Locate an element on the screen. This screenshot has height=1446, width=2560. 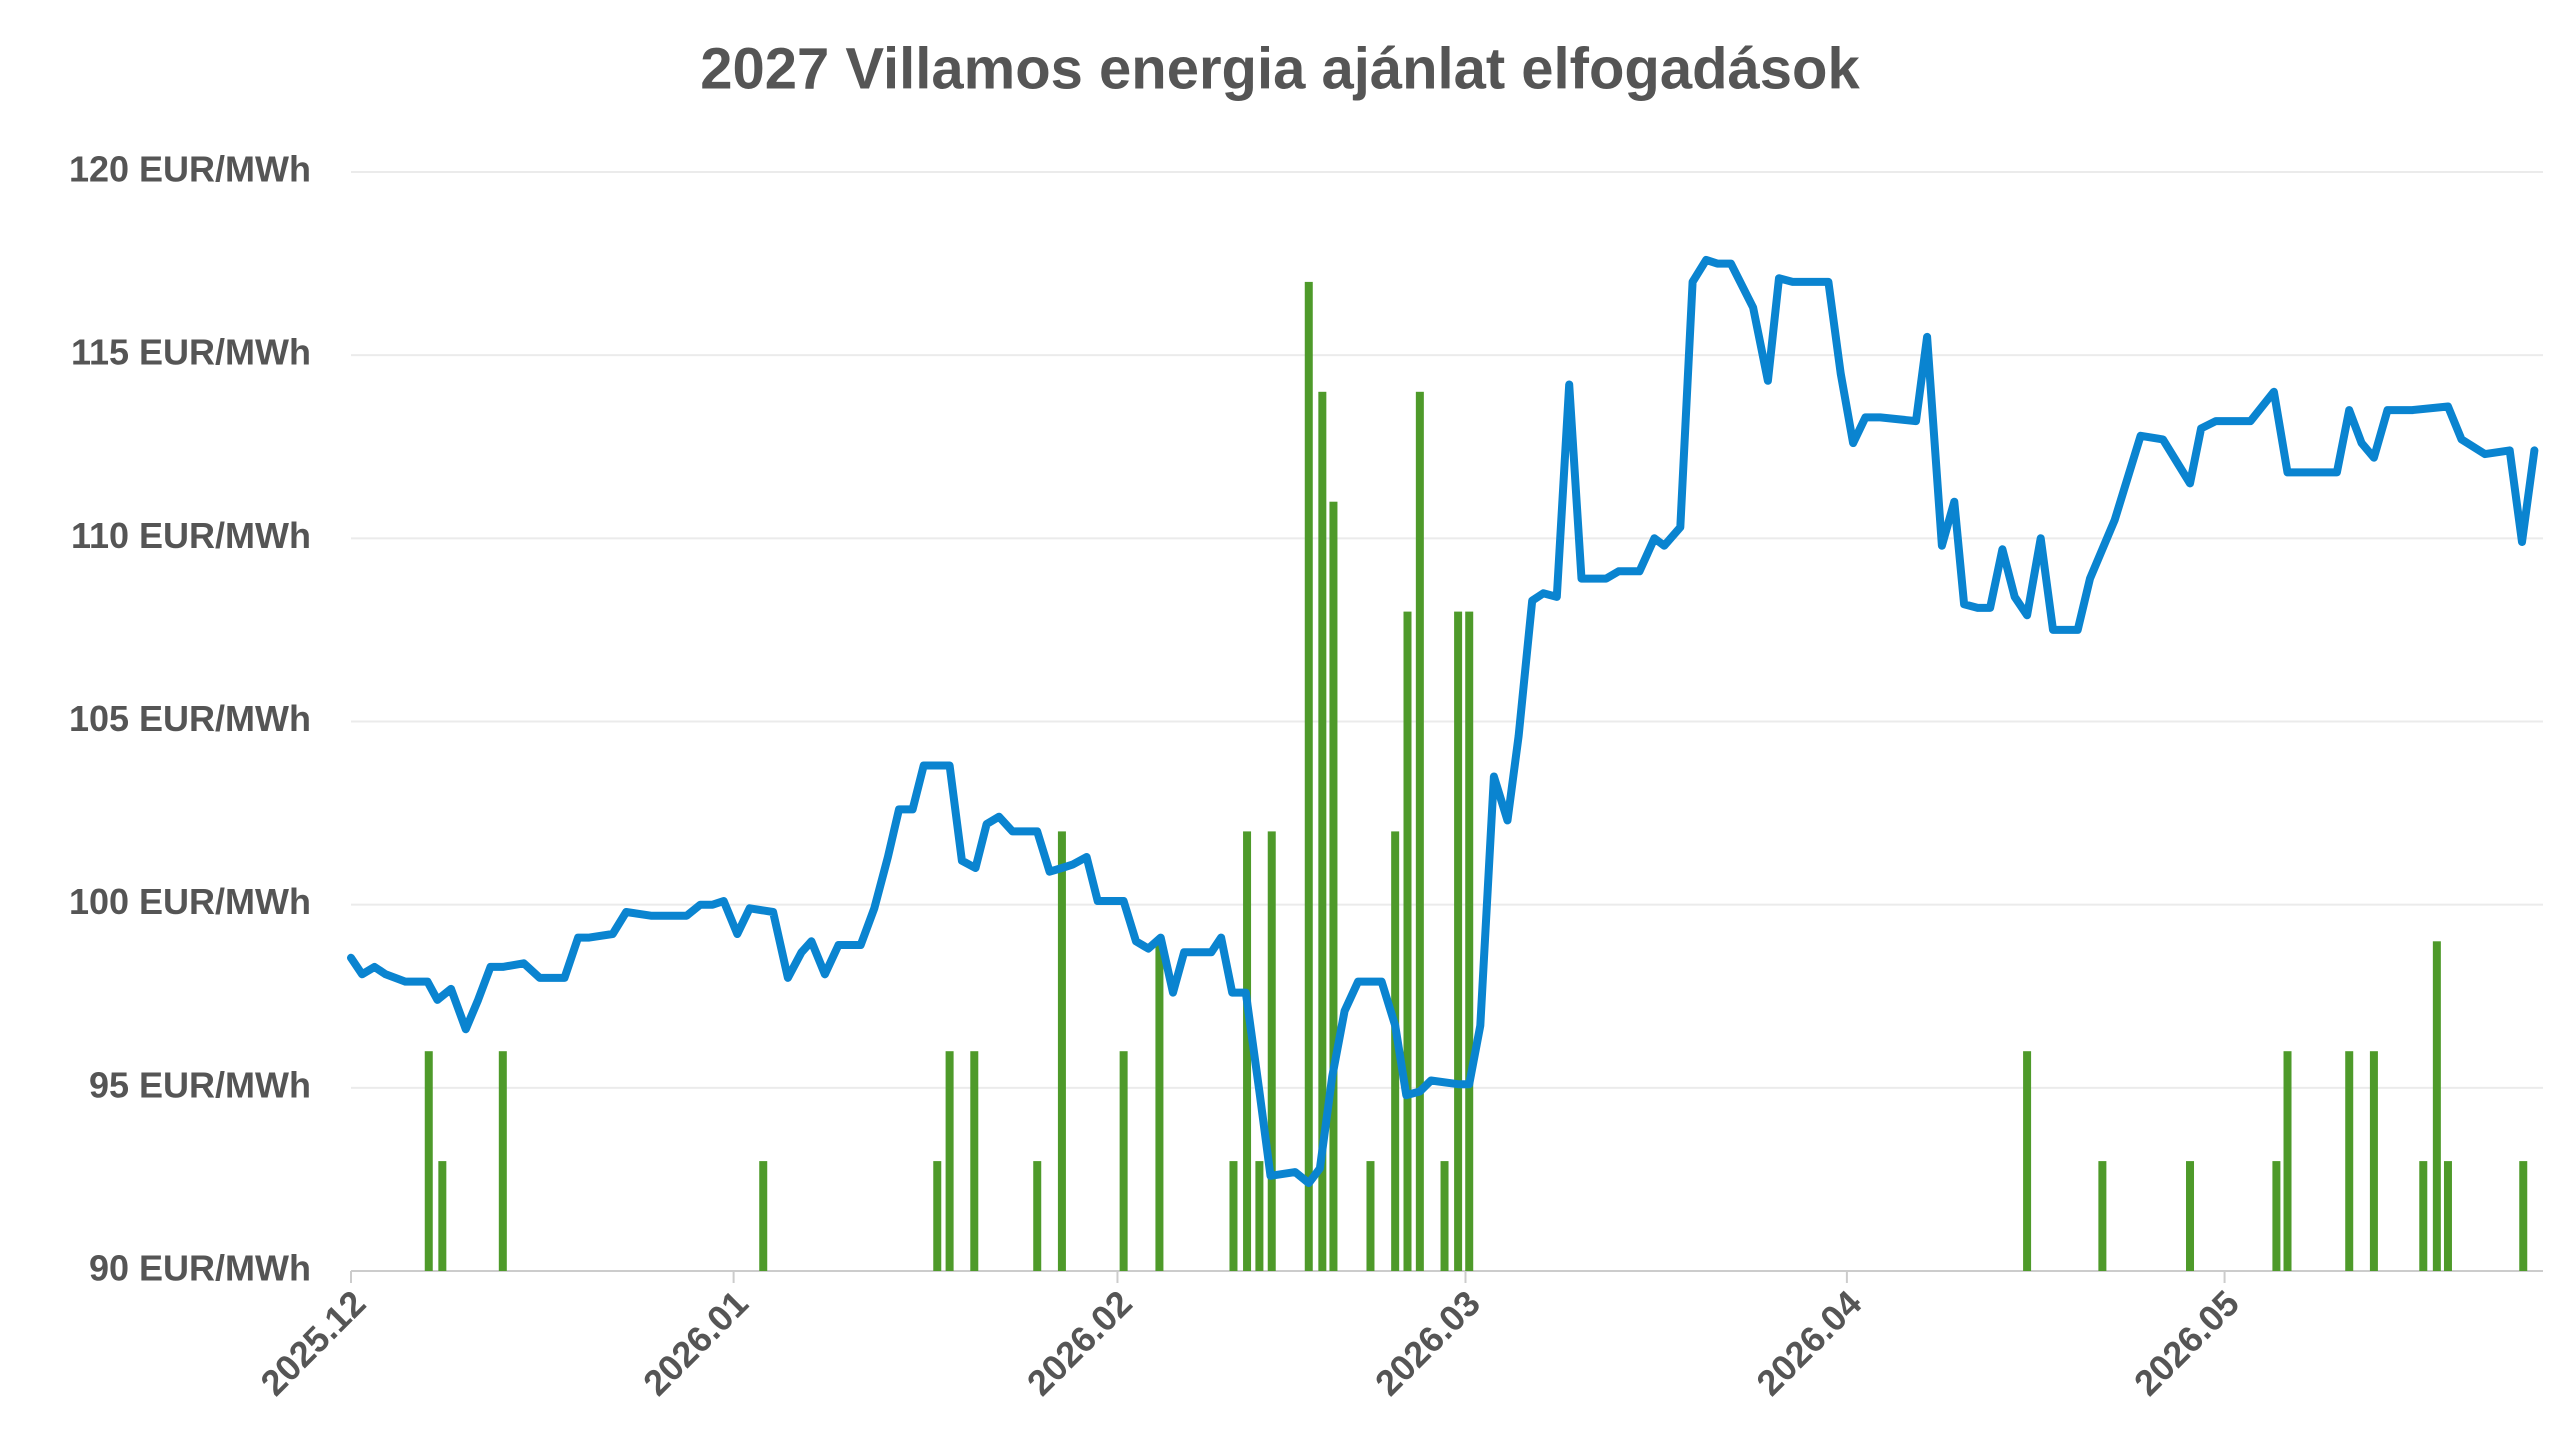
x-tick-label: 2025.12 is located at coordinates (312, 1342).